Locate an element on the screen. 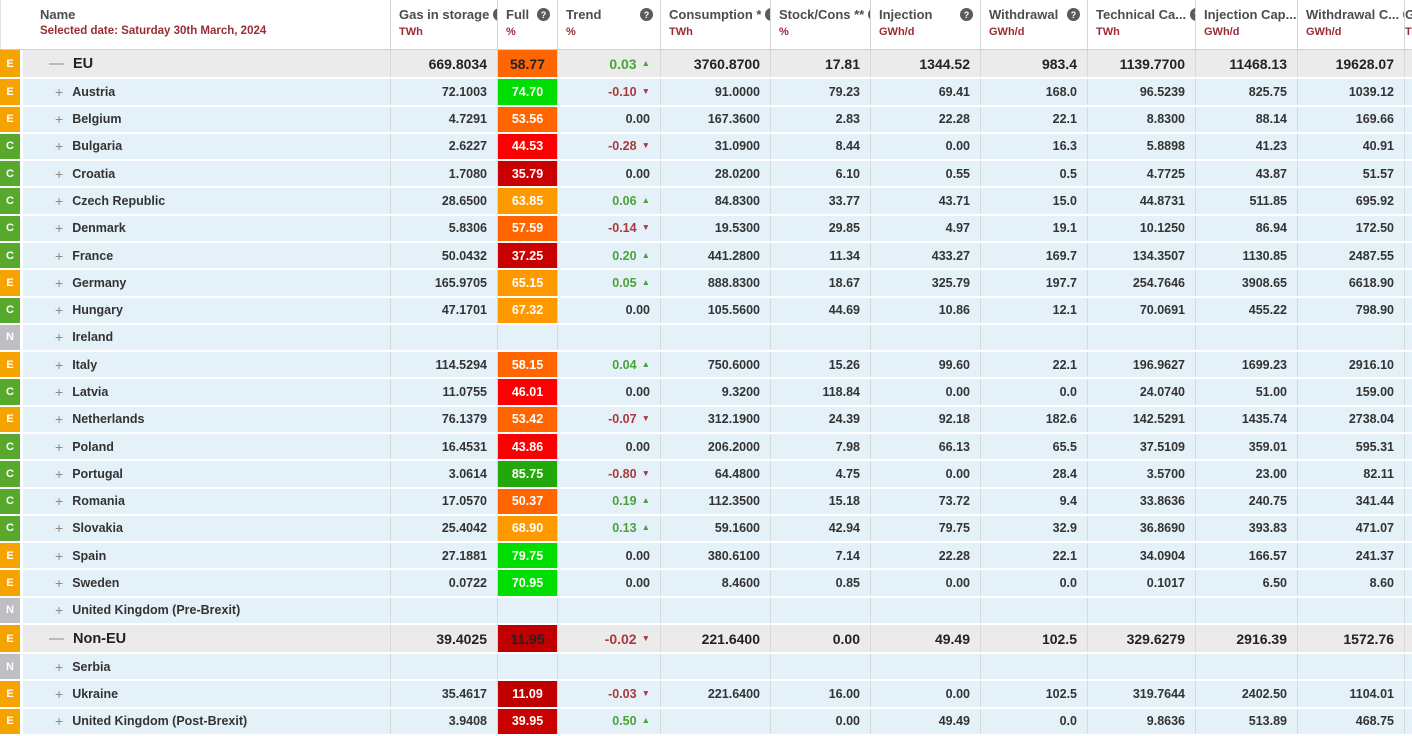 The width and height of the screenshot is (1412, 736). name-cell: + Germany is located at coordinates (206, 283).